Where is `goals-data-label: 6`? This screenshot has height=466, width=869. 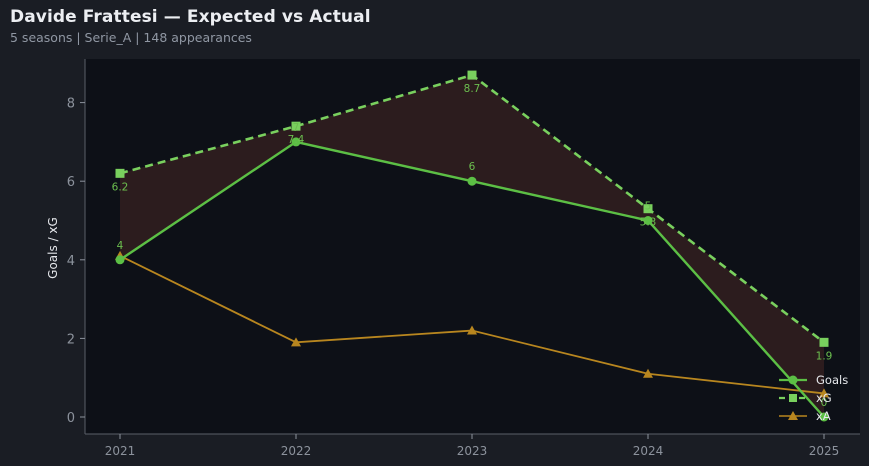
goals-data-label: 6 is located at coordinates (472, 167).